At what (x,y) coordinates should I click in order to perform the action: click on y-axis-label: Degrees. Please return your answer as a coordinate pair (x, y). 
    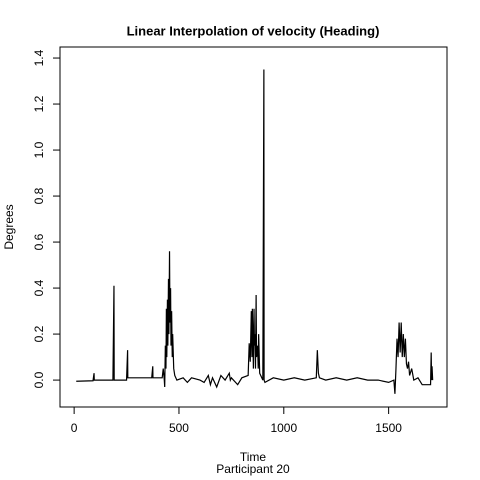
    Looking at the image, I should click on (9, 226).